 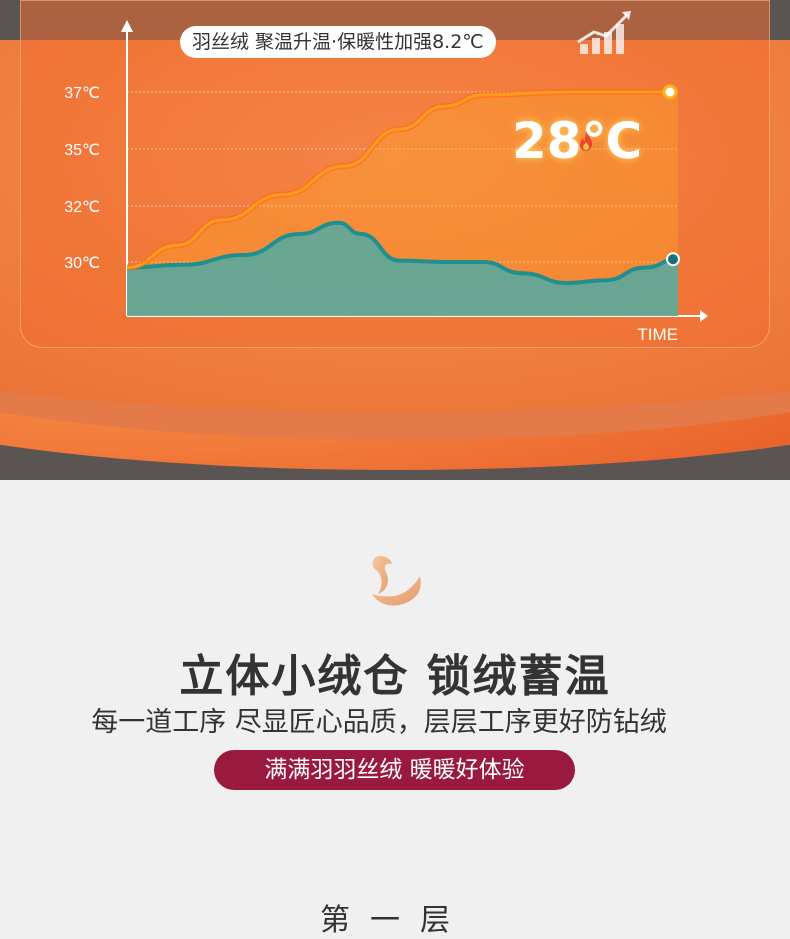 I want to click on rising-bars-icon, so click(x=604, y=32).